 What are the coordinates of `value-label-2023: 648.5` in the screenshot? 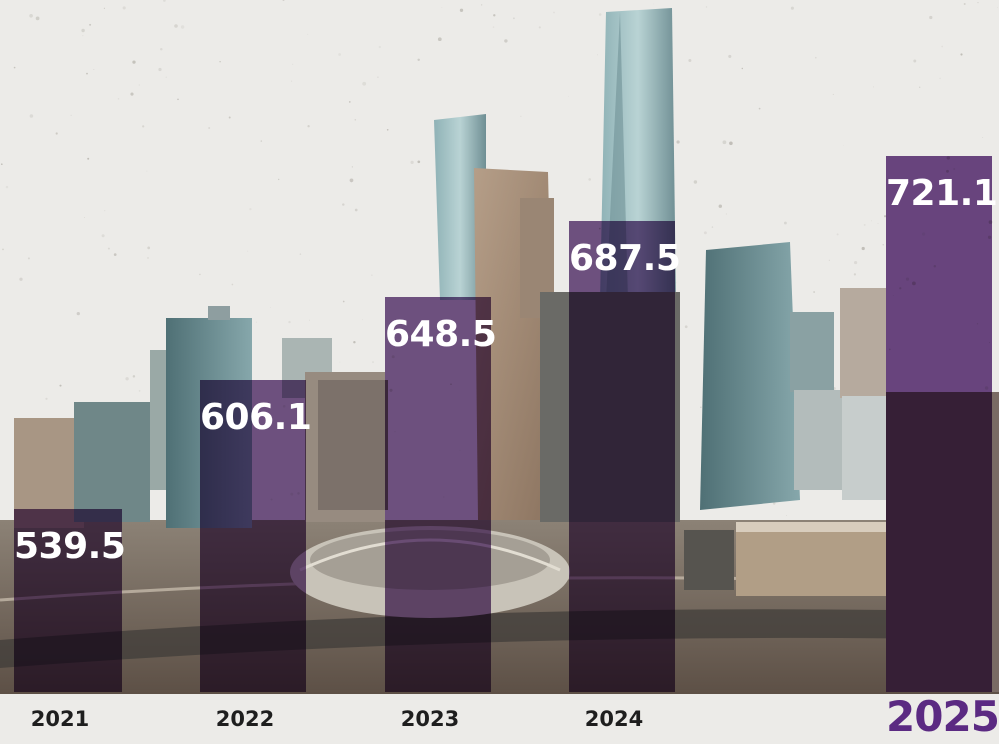 It's located at (441, 335).